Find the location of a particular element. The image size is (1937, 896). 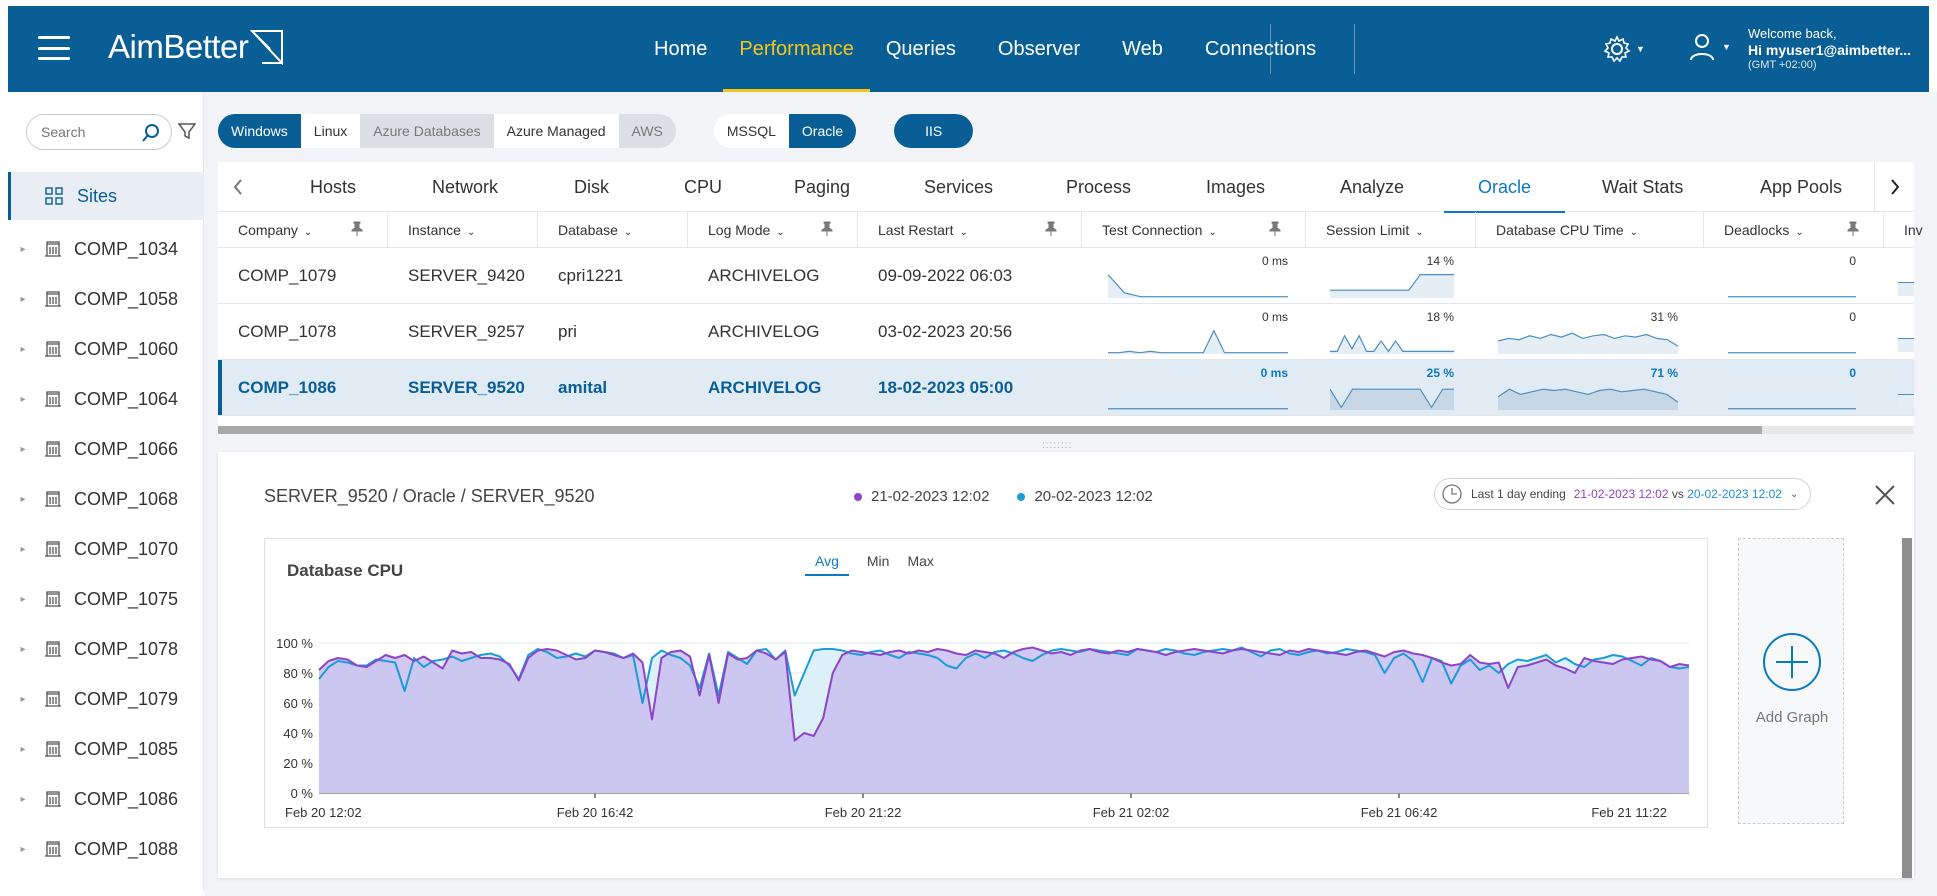

sidebar-item-sites: Sites is located at coordinates (106, 196).